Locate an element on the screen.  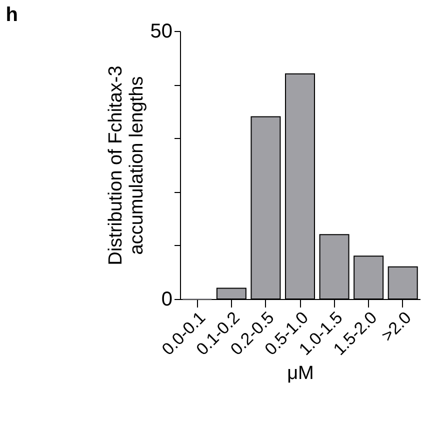
y-tick-label: 0 is located at coordinates (166, 299).